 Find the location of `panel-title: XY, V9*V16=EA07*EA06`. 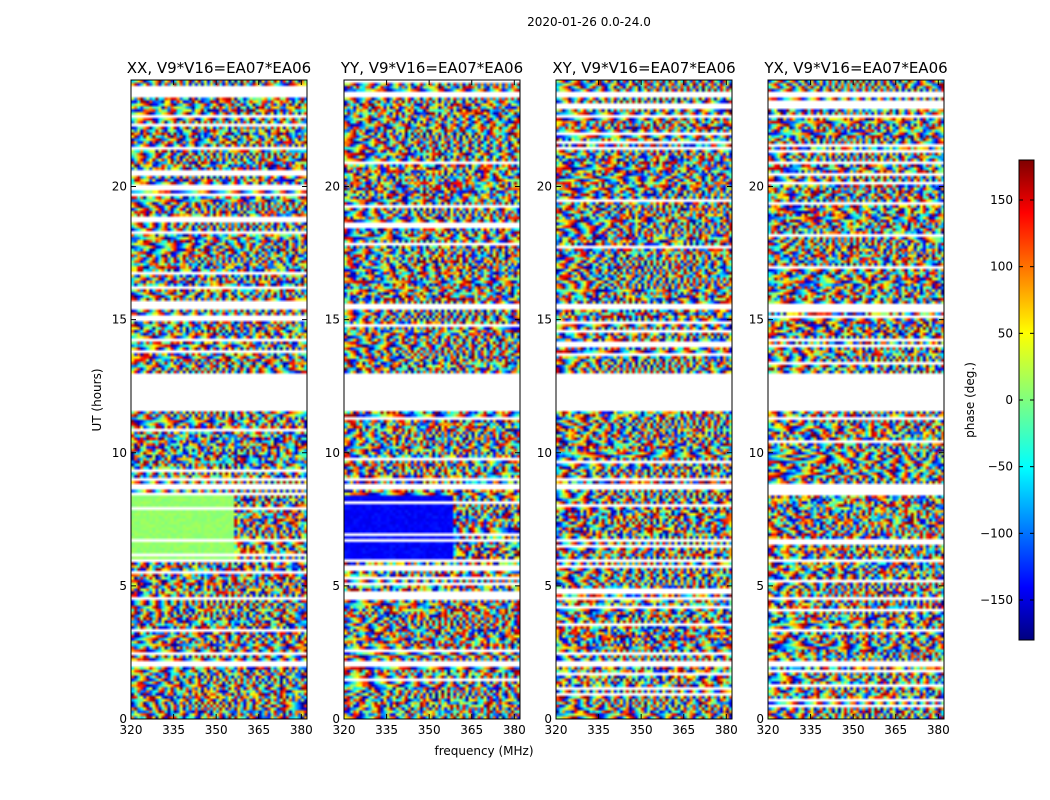

panel-title: XY, V9*V16=EA07*EA06 is located at coordinates (643, 68).